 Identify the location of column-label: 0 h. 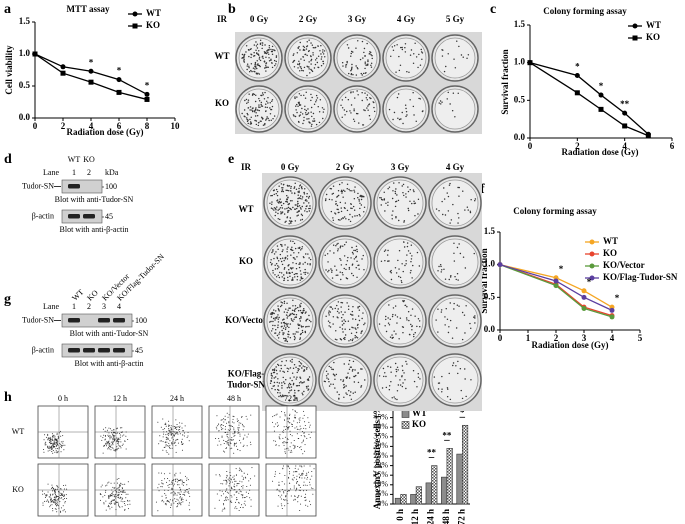
(63, 398).